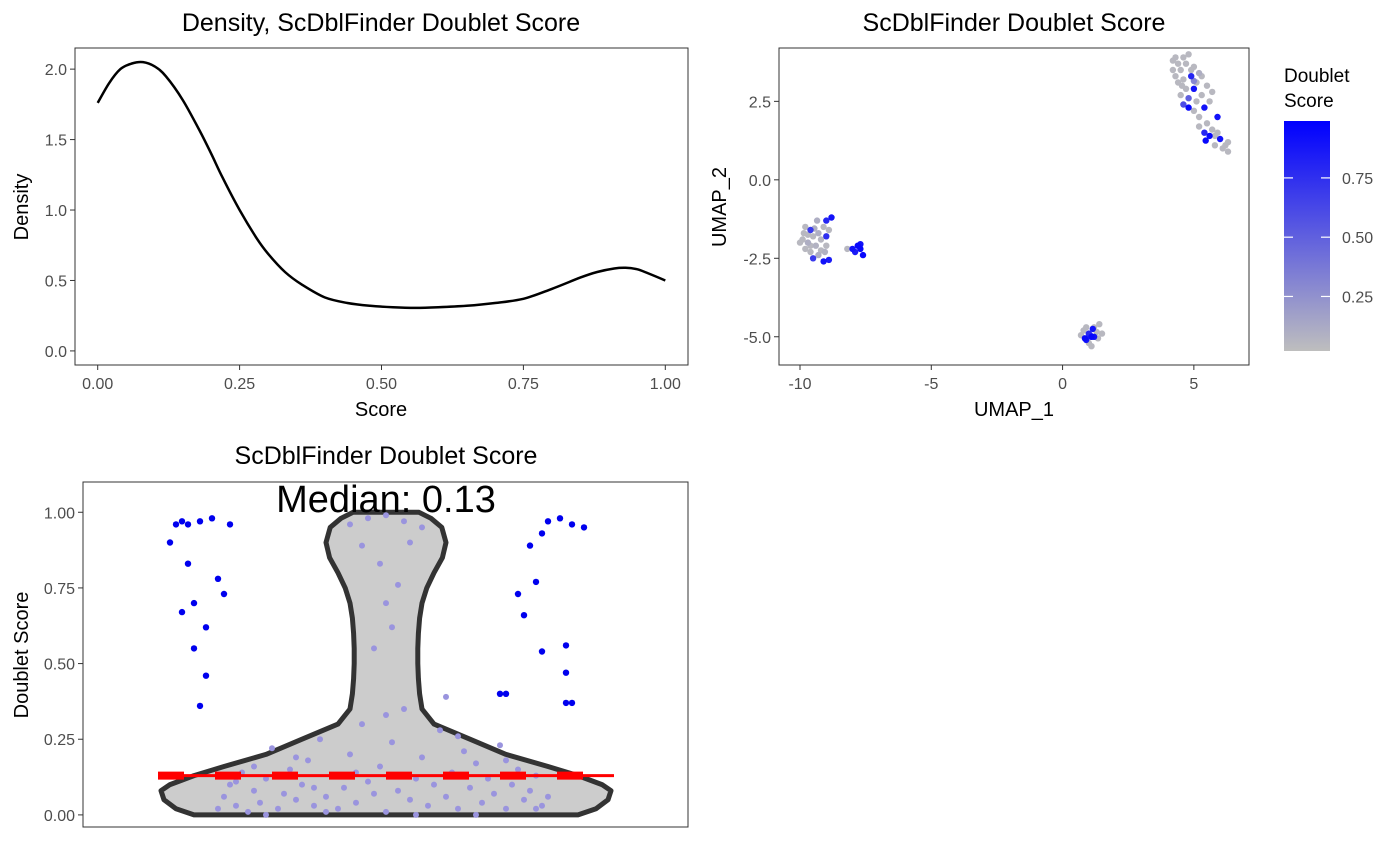 This screenshot has width=1400, height=866. I want to click on doublet-score-legend: Doublet Score 0.25 0.50 0.75, so click(1328, 208).